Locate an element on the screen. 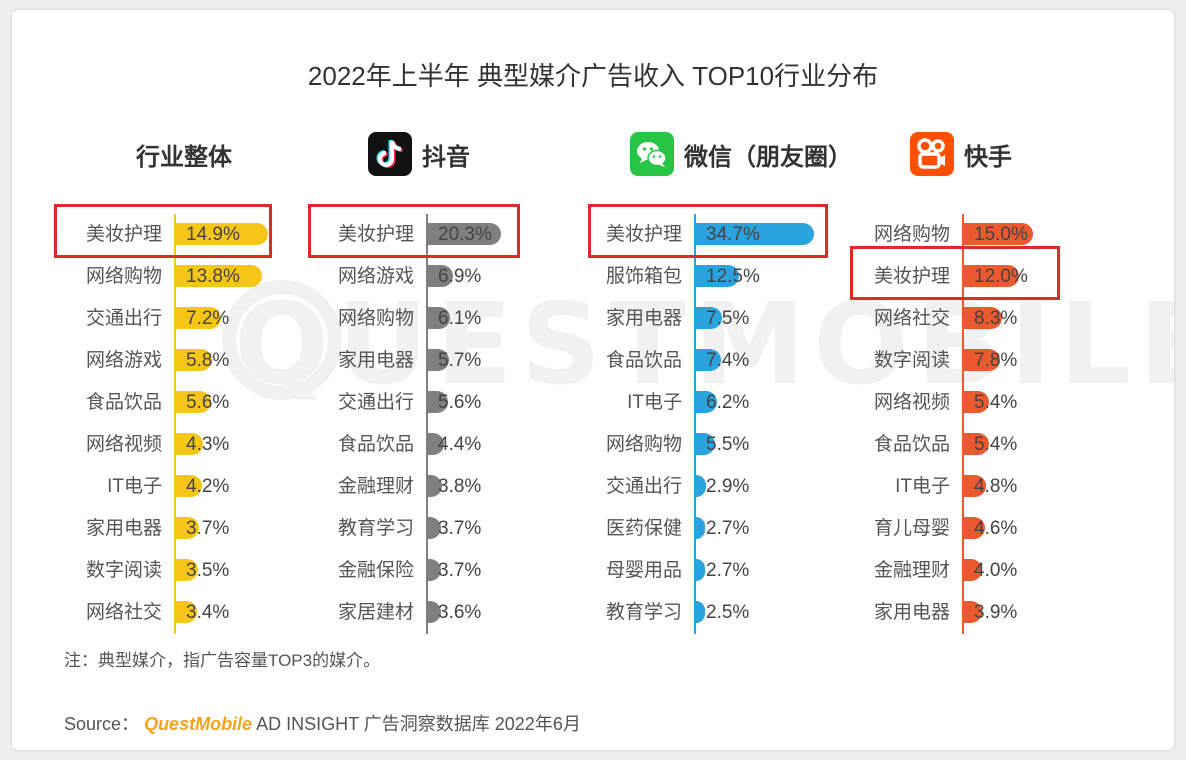 The width and height of the screenshot is (1186, 760). value-label: 14.9% is located at coordinates (213, 234).